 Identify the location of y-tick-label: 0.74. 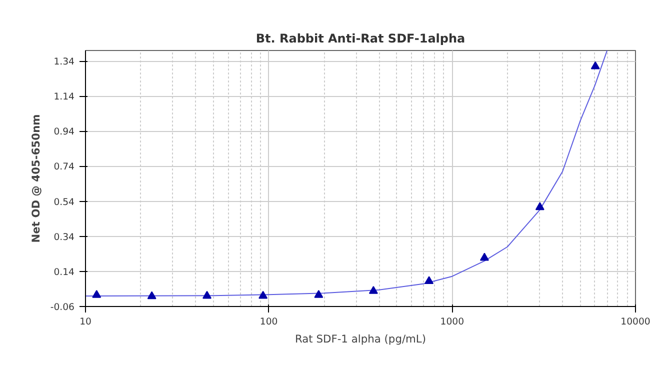
(64, 167).